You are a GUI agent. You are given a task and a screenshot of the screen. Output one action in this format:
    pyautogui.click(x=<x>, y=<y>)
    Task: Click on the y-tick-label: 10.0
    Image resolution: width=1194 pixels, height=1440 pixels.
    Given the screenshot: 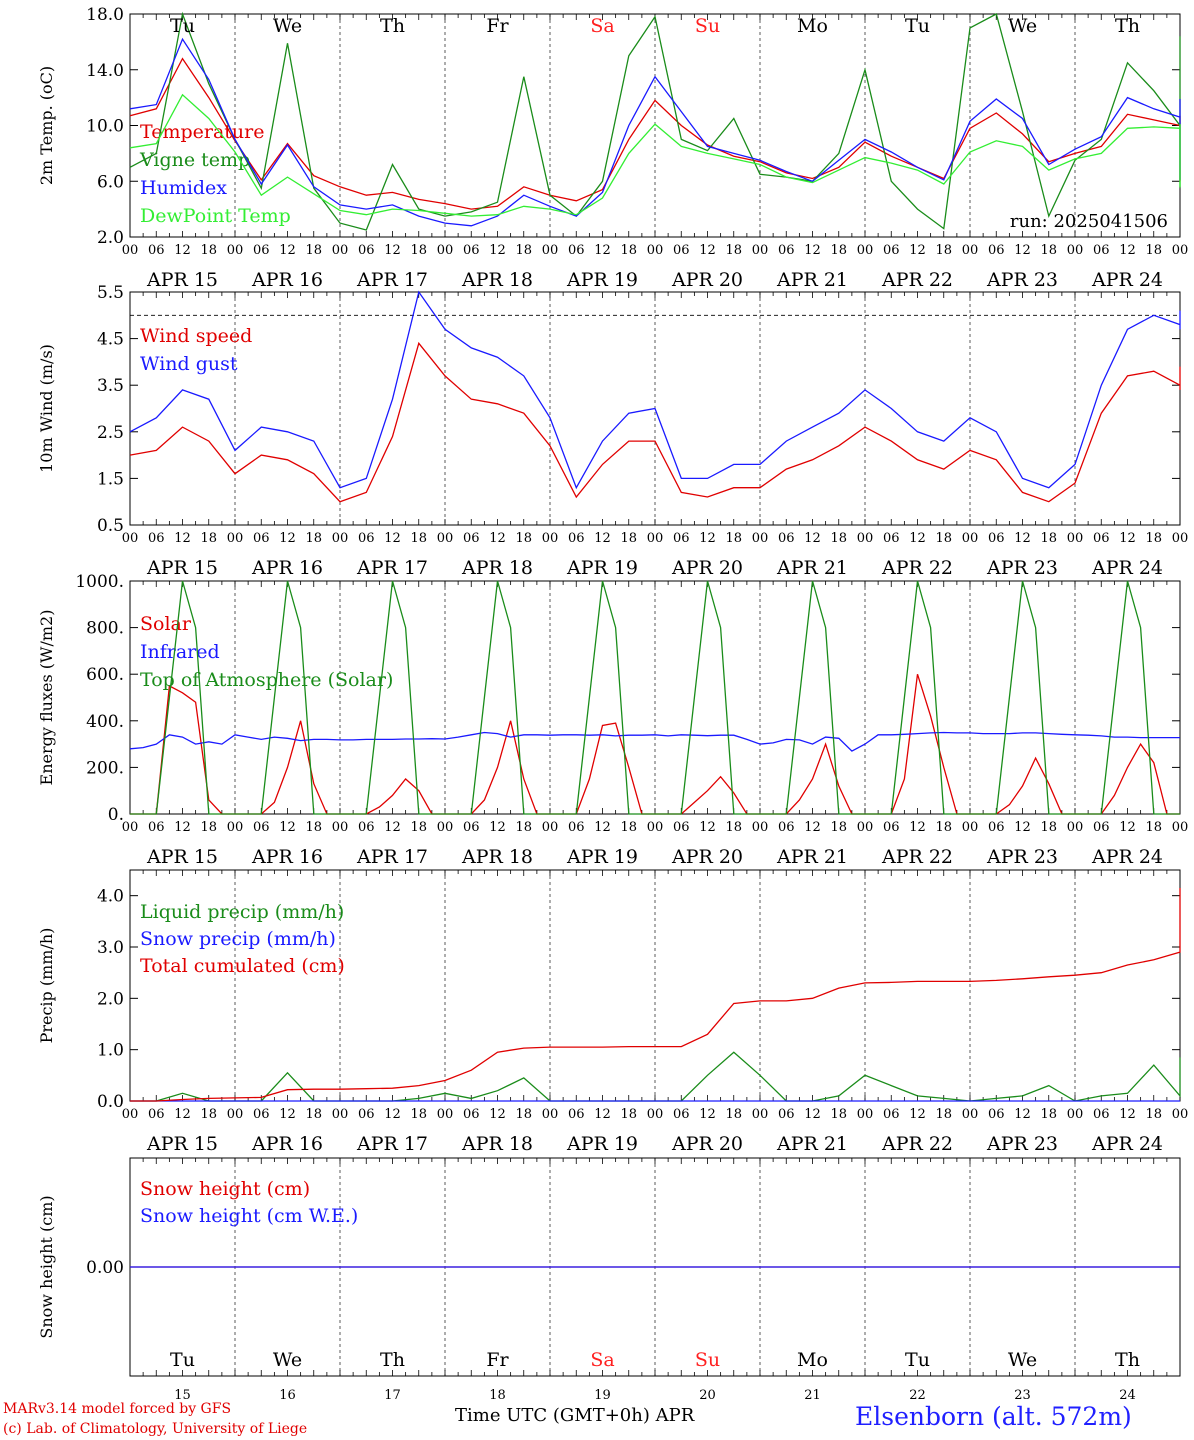 What is the action you would take?
    pyautogui.click(x=105, y=127)
    